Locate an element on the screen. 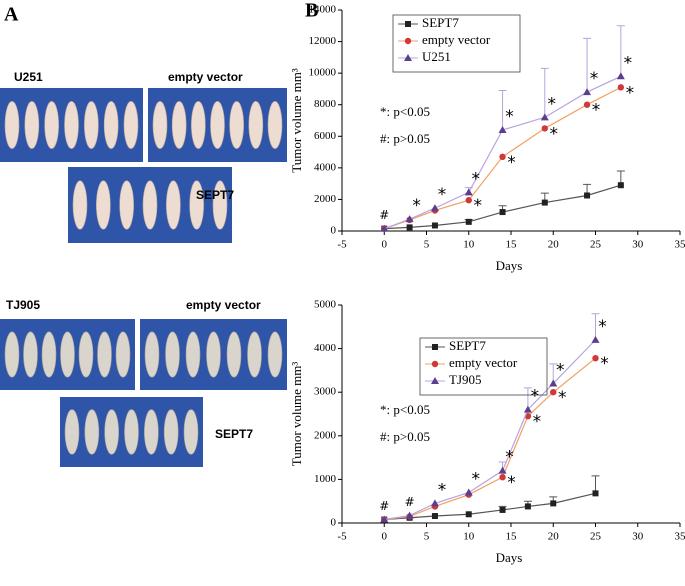 This screenshot has width=685, height=586. y-tick-label: 3000 is located at coordinates (325, 392).